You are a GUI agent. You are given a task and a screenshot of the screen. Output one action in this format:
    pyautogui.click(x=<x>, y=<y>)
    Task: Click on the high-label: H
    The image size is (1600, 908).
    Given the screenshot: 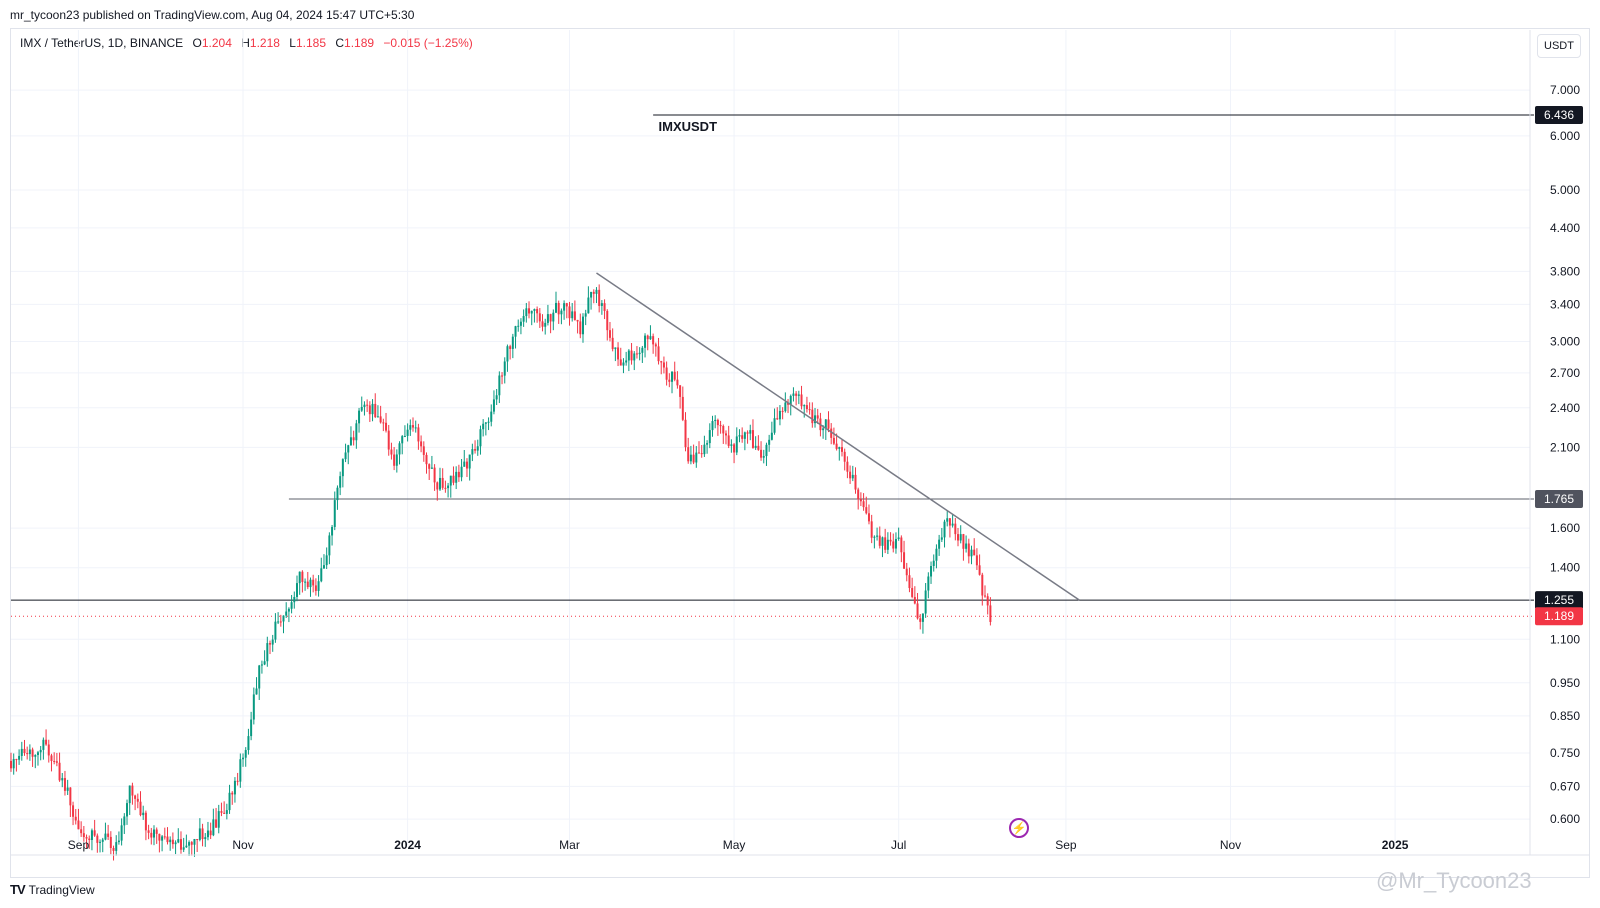 What is the action you would take?
    pyautogui.click(x=245, y=43)
    